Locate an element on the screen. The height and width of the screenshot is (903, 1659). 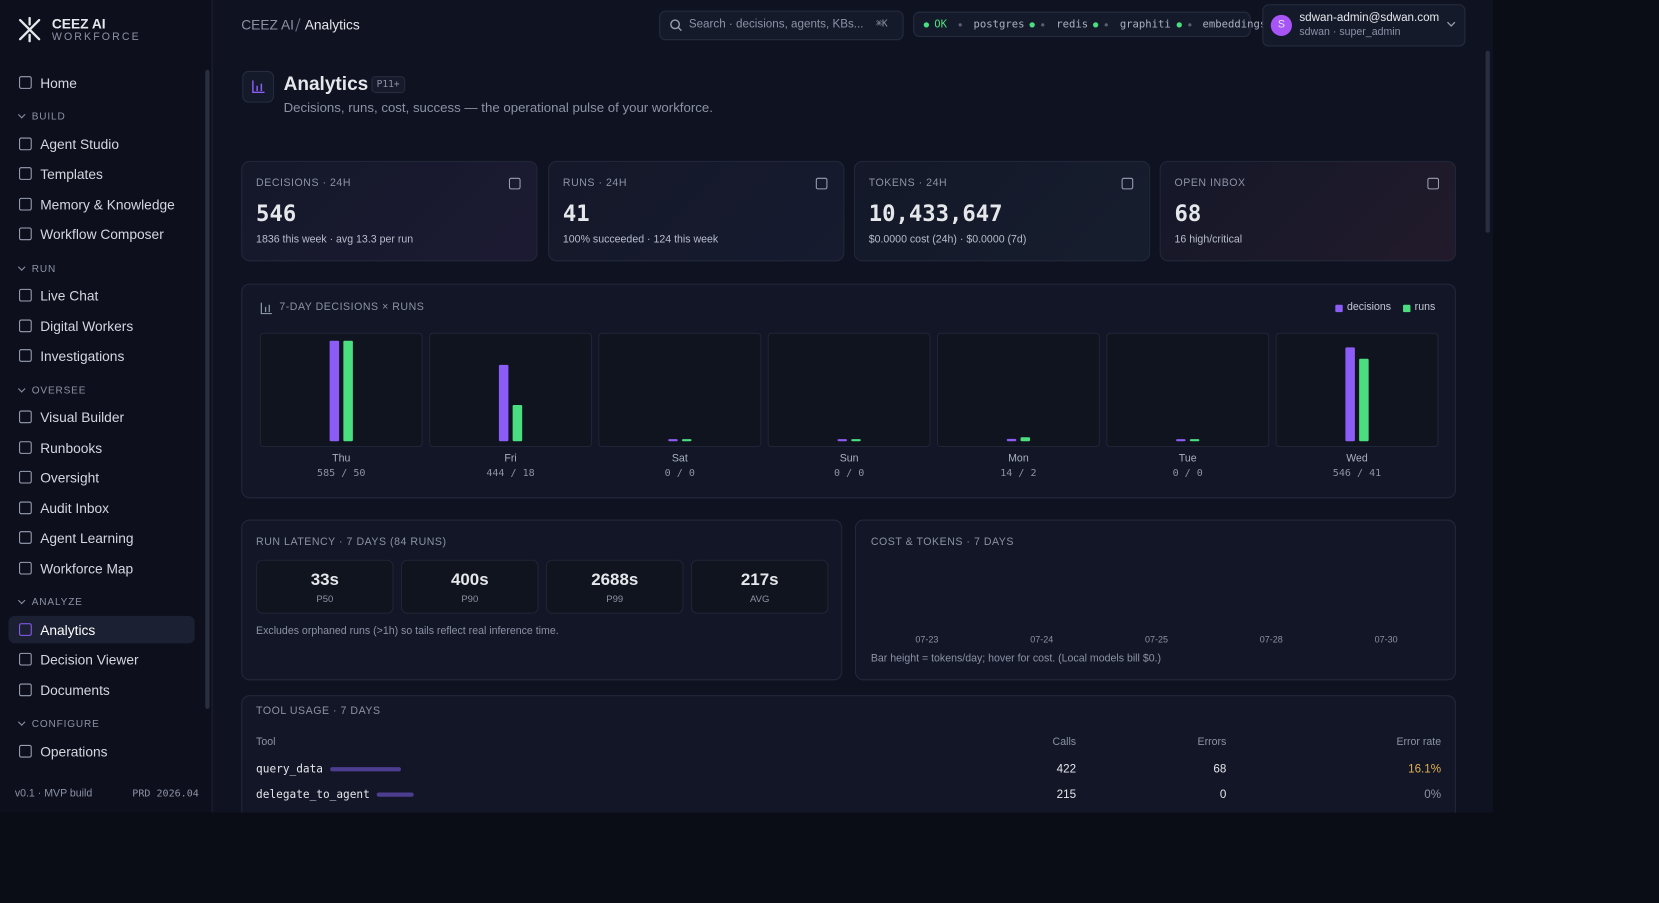
column-header: Errors is located at coordinates (1212, 742).